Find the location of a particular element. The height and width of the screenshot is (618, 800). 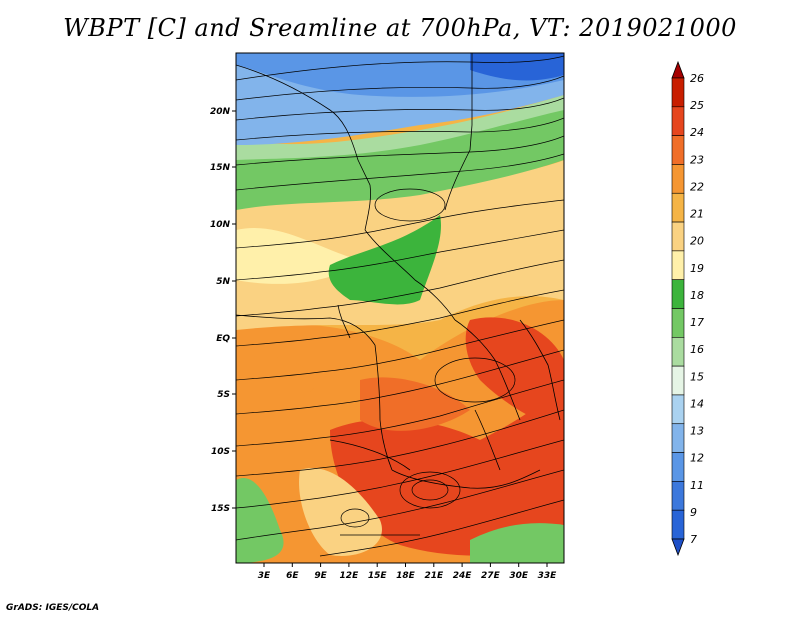

lat-label: 15S is located at coordinates (220, 509).